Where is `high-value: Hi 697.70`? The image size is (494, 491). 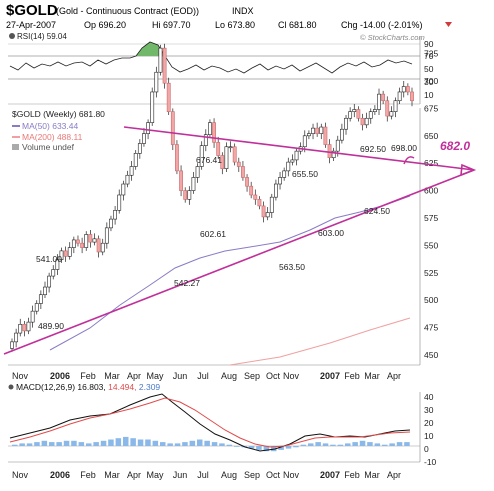 high-value: Hi 697.70 is located at coordinates (171, 25).